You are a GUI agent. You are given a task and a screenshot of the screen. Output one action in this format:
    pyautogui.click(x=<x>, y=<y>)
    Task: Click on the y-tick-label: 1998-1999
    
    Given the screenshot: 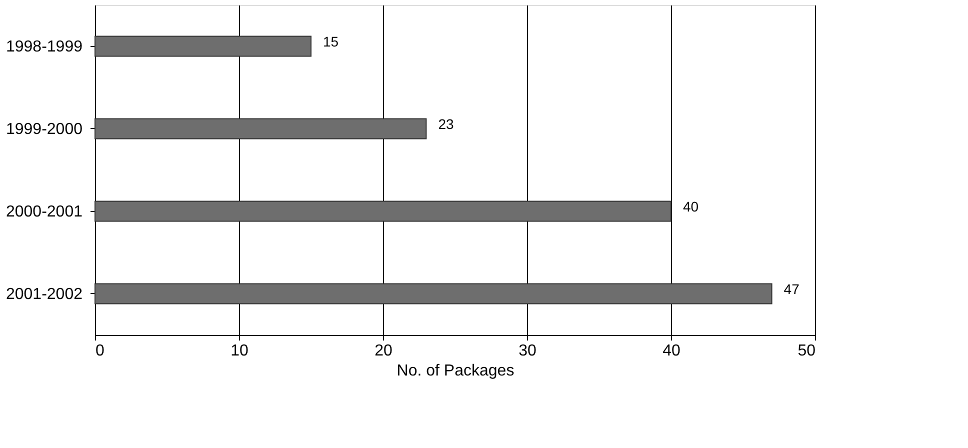 What is the action you would take?
    pyautogui.click(x=44, y=47)
    